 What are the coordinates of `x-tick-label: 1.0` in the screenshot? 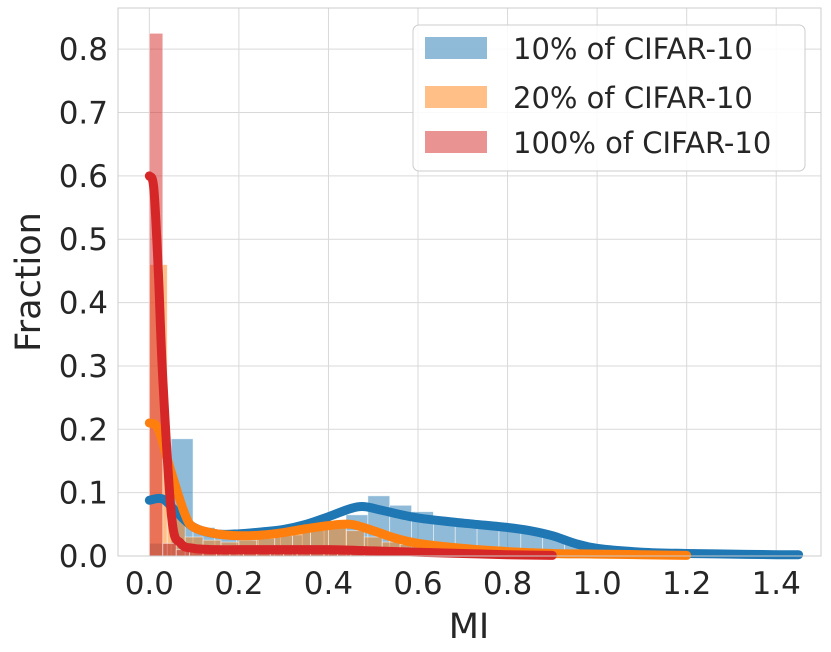 It's located at (596, 584).